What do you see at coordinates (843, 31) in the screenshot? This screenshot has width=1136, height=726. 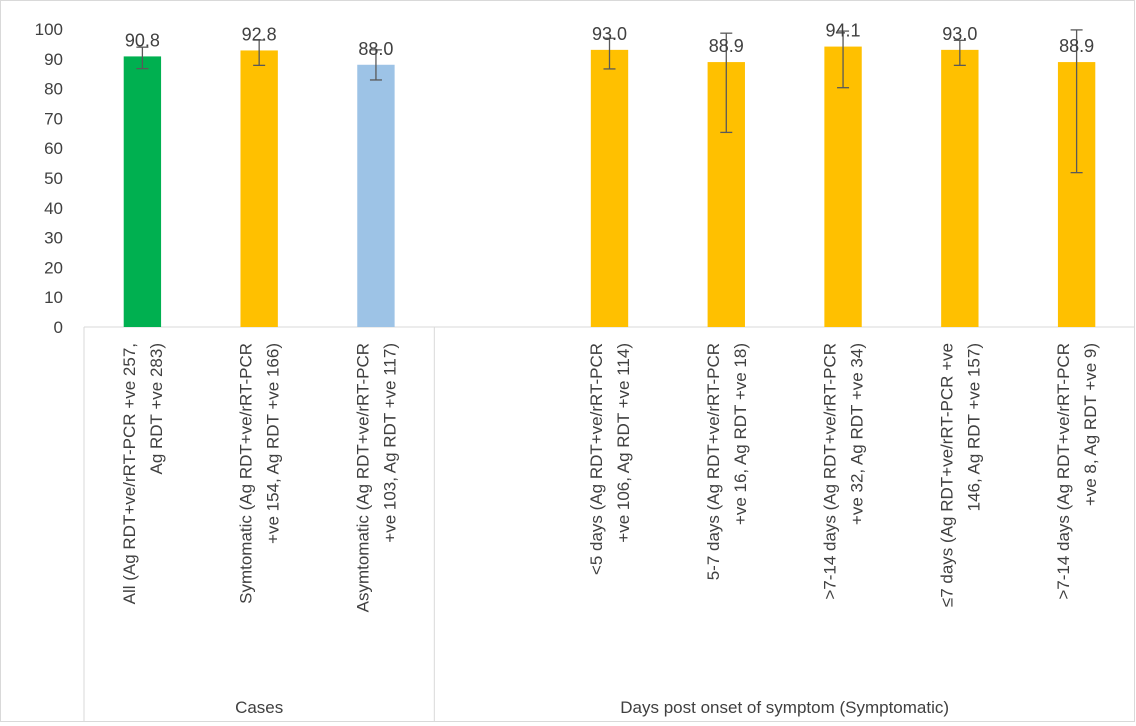 I see `data-label: 94.1` at bounding box center [843, 31].